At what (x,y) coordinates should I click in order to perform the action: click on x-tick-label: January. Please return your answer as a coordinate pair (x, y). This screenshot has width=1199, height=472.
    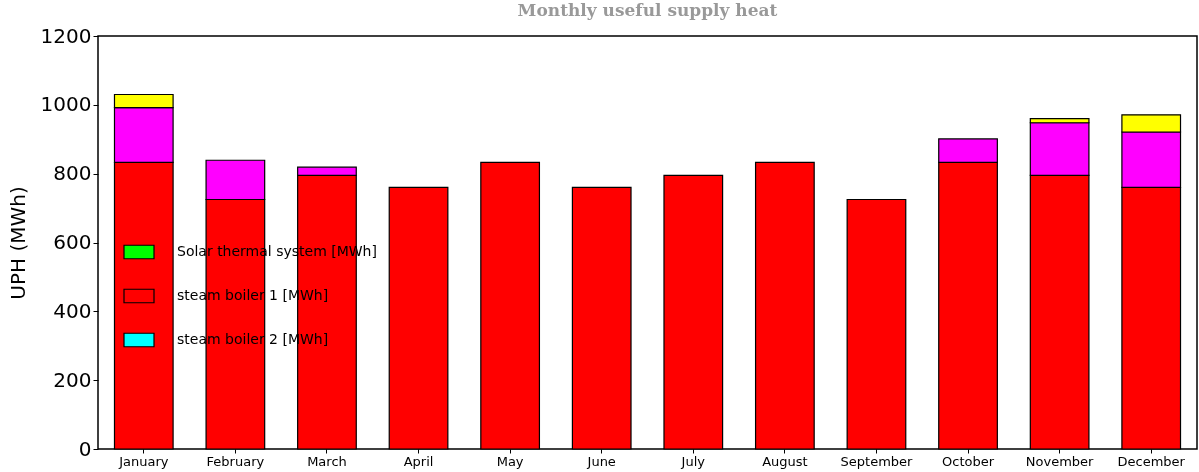
    Looking at the image, I should click on (143, 461).